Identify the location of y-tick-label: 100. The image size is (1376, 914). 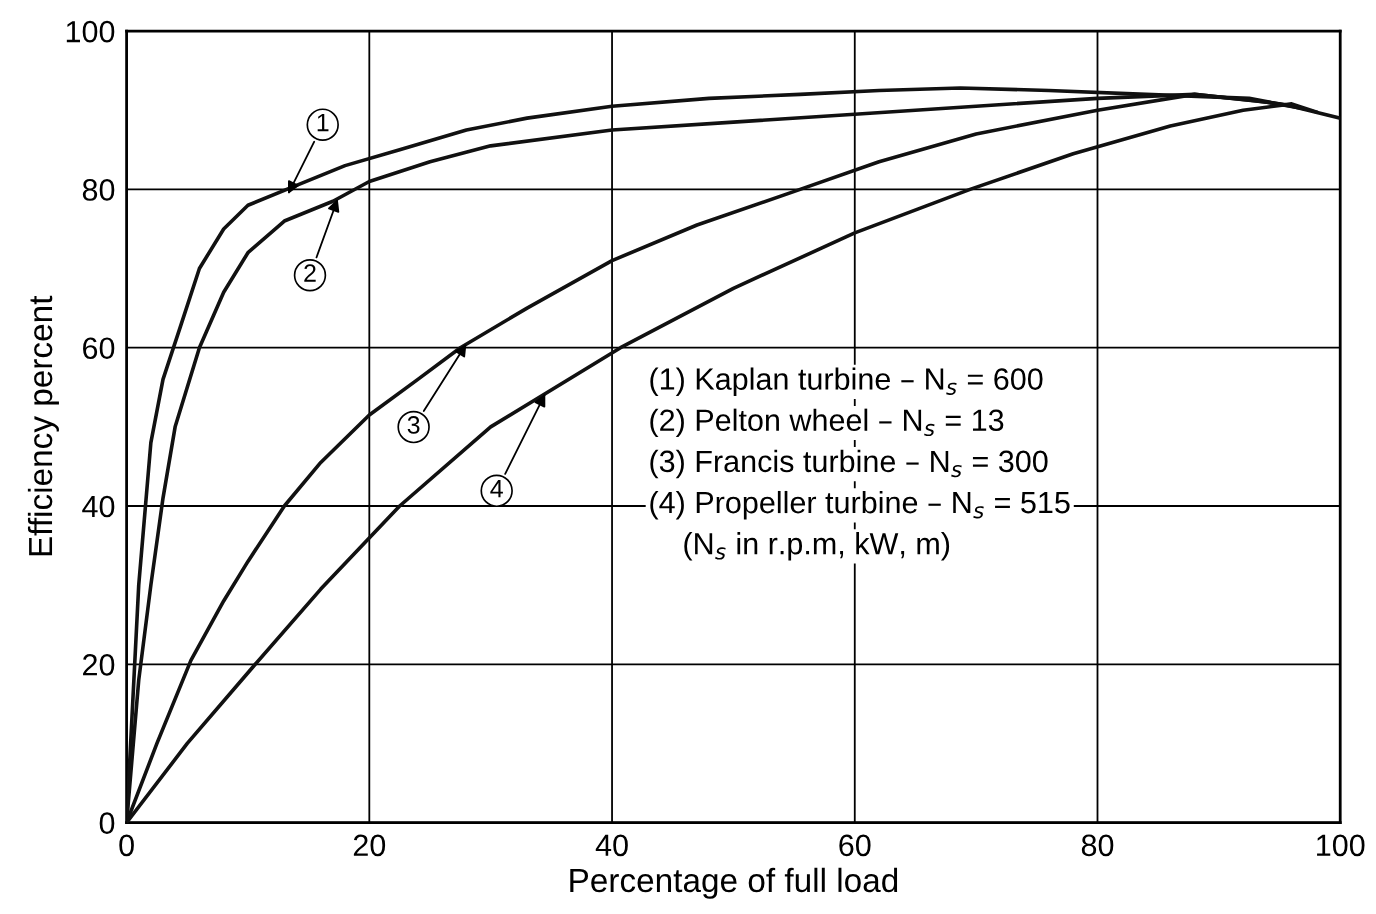
(90, 31).